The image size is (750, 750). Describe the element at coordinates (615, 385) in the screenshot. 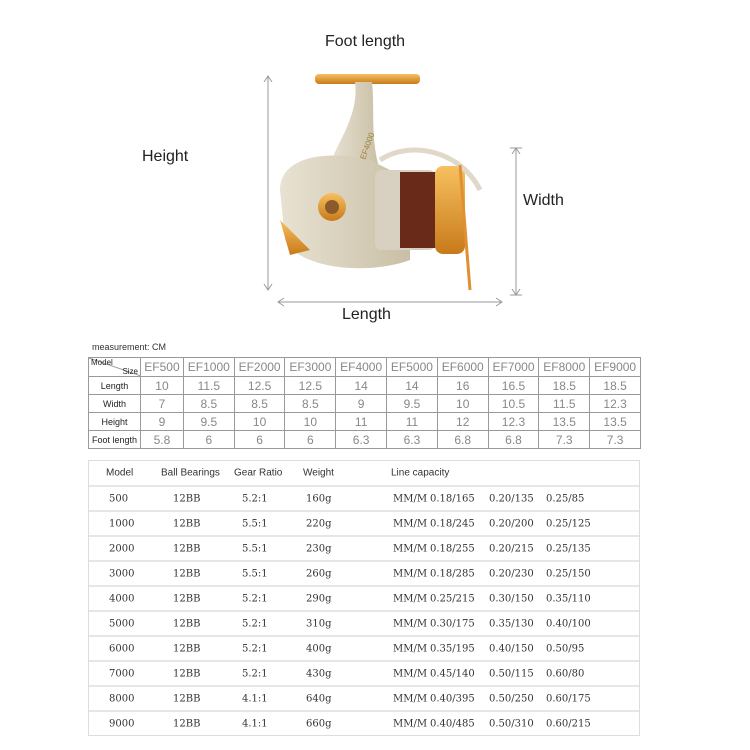

I see `size-cell: 18.5` at that location.